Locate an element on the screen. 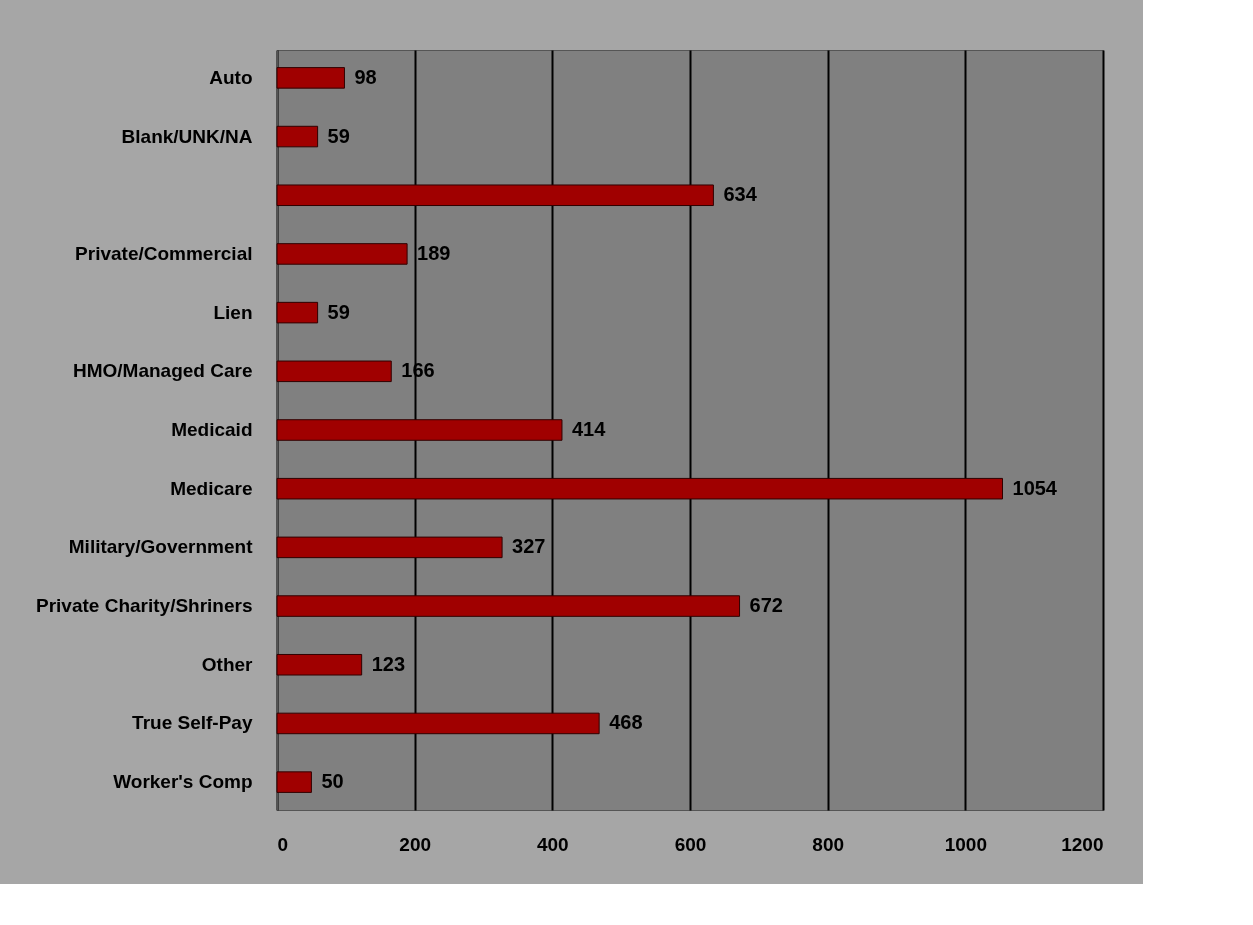 This screenshot has height=925, width=1253. y-tick-label: Private/Commercial is located at coordinates (164, 253).